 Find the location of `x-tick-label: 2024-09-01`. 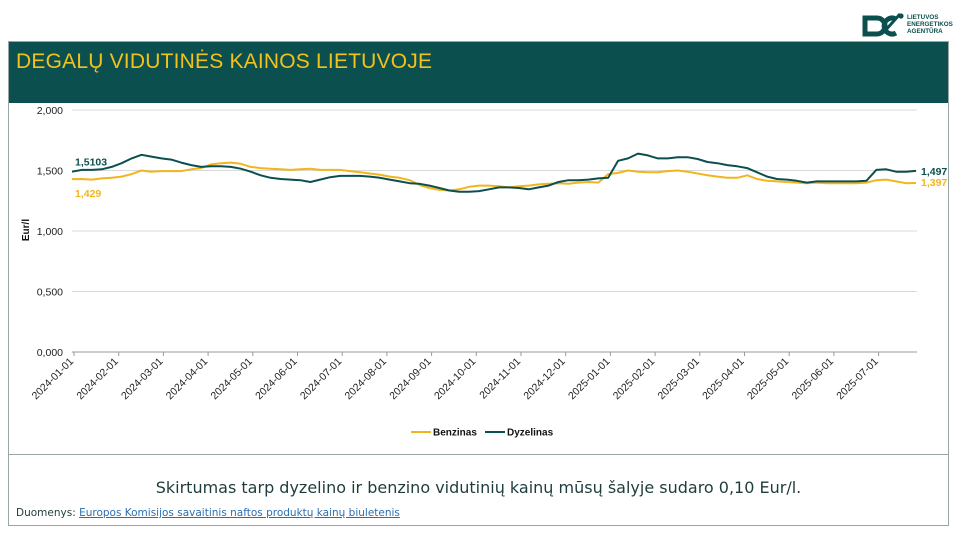

x-tick-label: 2024-09-01 is located at coordinates (410, 379).